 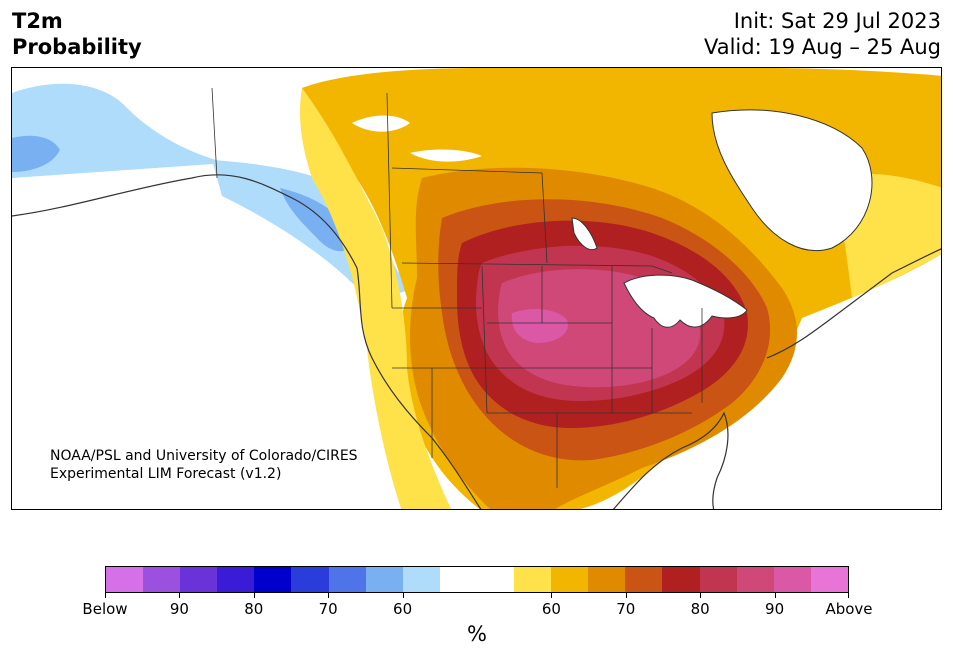 I want to click on colorbar, so click(x=477, y=579).